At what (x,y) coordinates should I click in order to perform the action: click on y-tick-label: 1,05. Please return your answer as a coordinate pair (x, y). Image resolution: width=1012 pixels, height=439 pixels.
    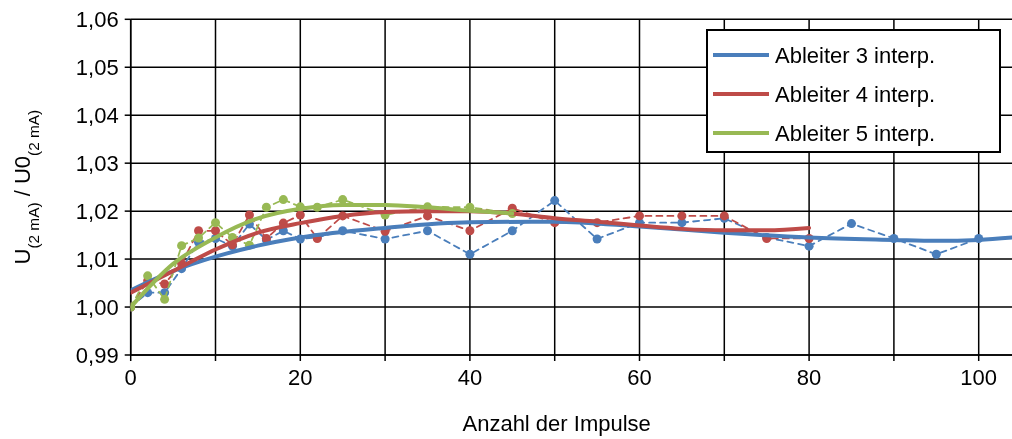
    Looking at the image, I should click on (97, 68).